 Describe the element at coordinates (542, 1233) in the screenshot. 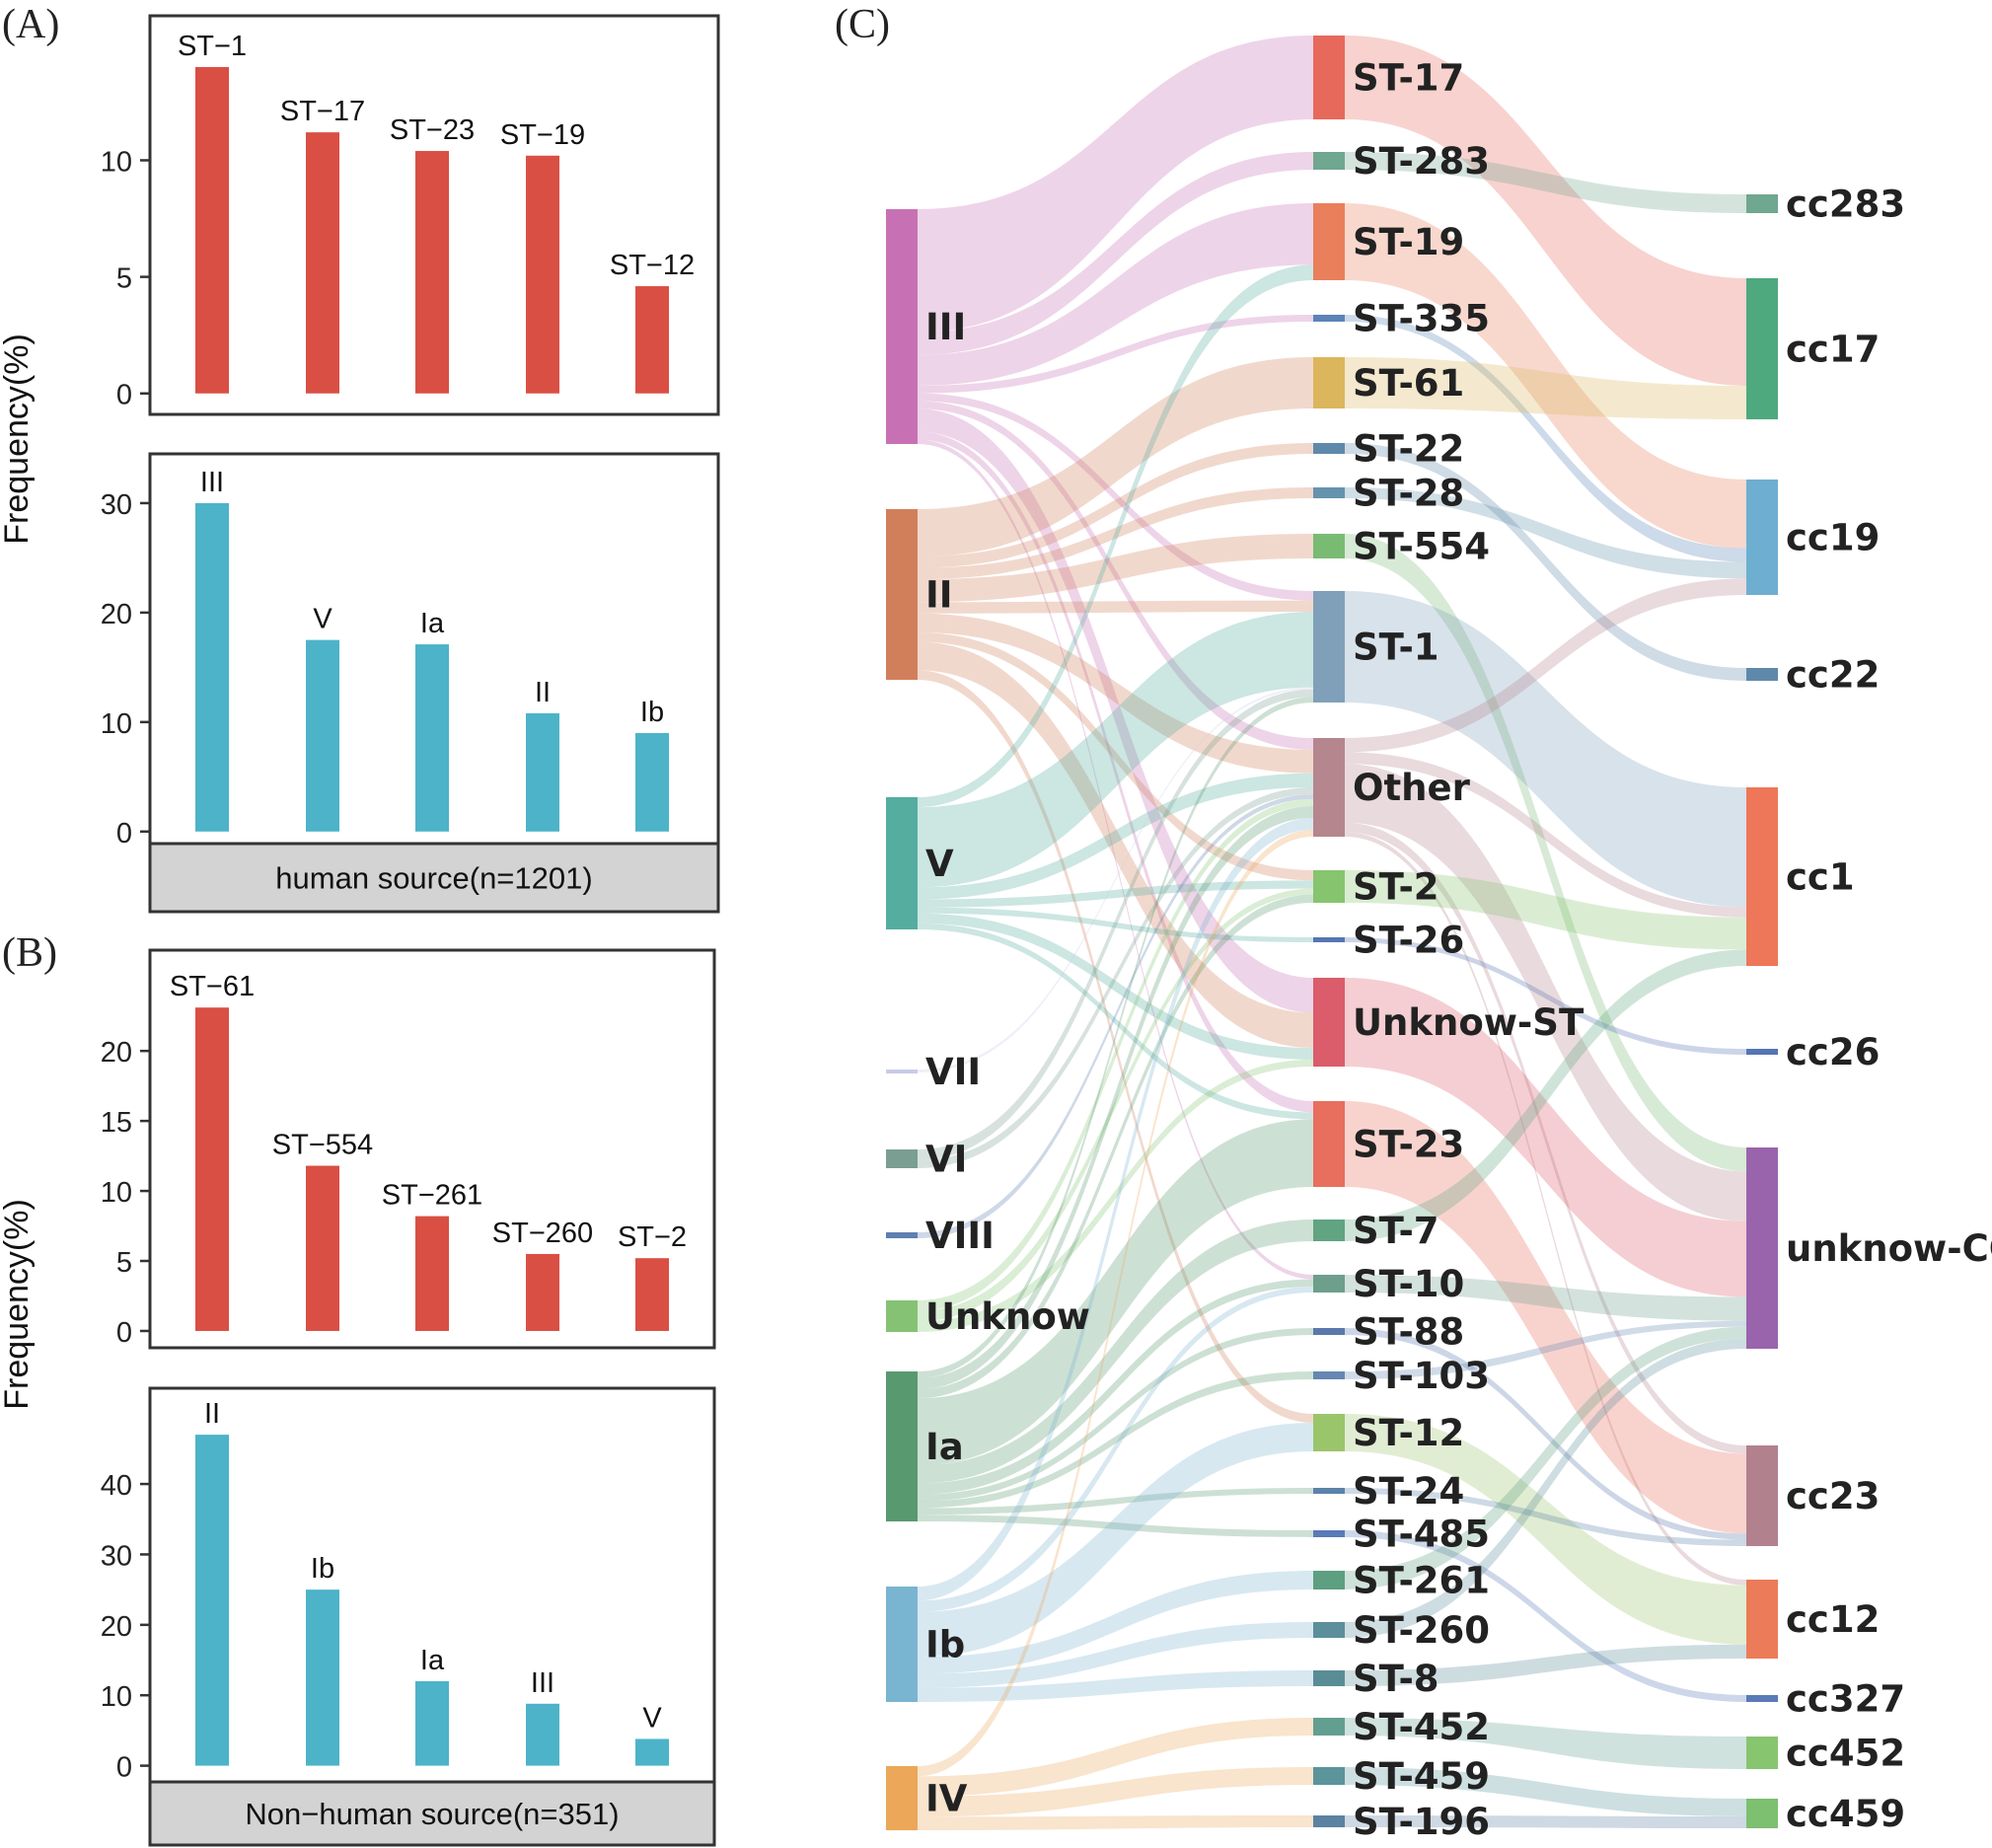

I see `bar-label: ST−260` at that location.